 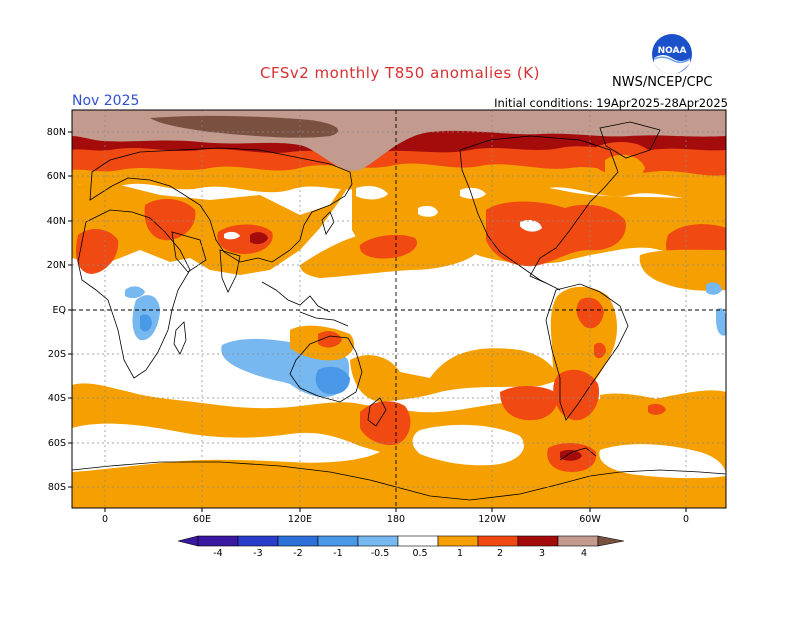 What do you see at coordinates (611, 103) in the screenshot?
I see `initial-conditions: Initial conditions: 19Apr2025-28Apr2025` at bounding box center [611, 103].